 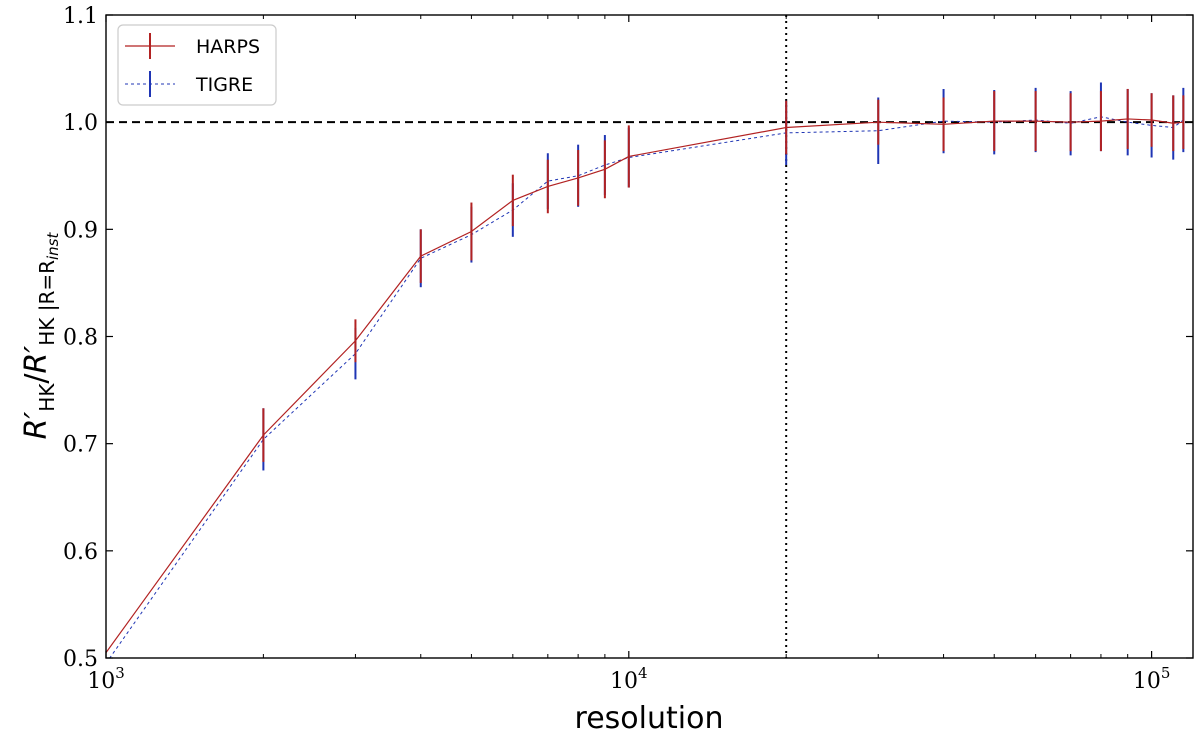 I want to click on y-tick-label-4: 0.9, so click(x=80, y=230).